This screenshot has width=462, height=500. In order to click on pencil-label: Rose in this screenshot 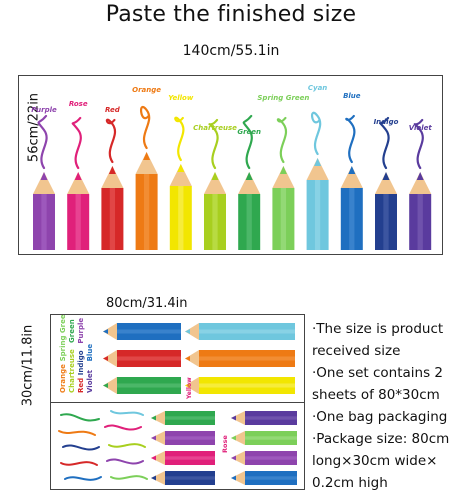, I will do `click(78, 104)`.